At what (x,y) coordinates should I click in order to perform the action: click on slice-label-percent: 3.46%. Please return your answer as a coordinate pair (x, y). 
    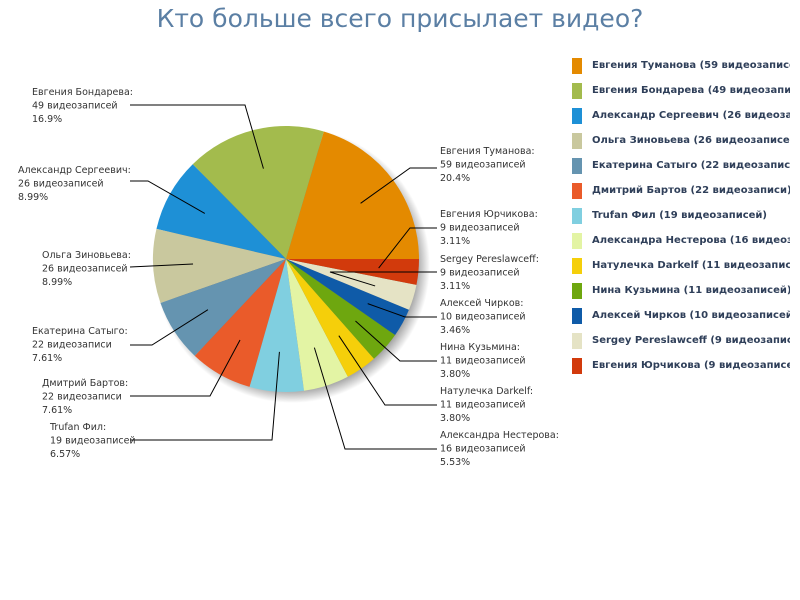
    Looking at the image, I should click on (455, 330).